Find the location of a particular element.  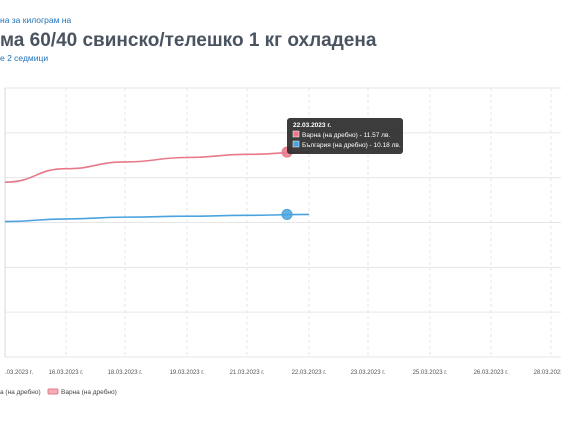

legend-swatch is located at coordinates (53, 391).